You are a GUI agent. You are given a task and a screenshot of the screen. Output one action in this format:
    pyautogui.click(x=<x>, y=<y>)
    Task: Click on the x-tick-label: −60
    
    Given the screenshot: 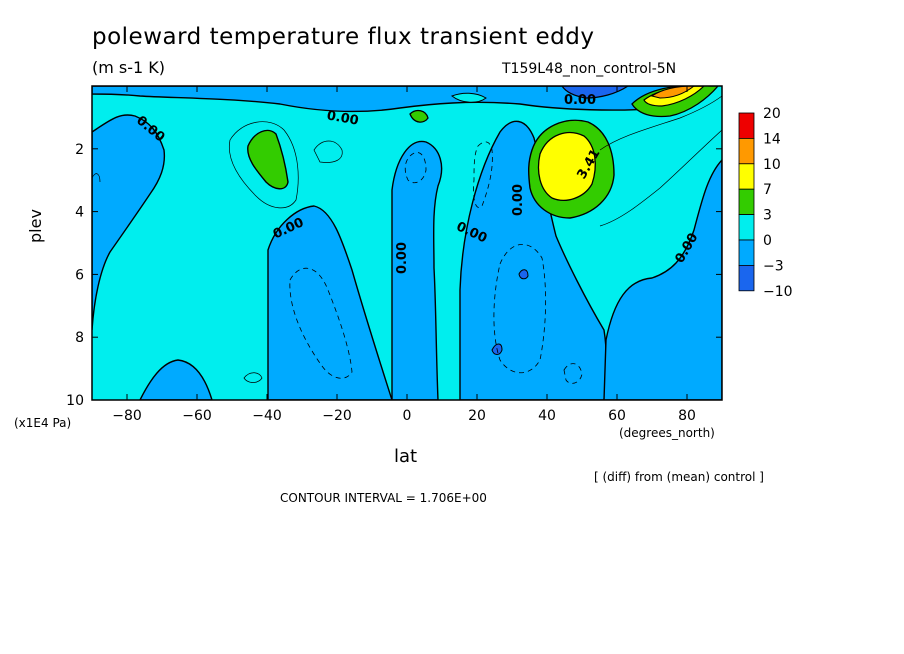 What is the action you would take?
    pyautogui.click(x=197, y=416)
    